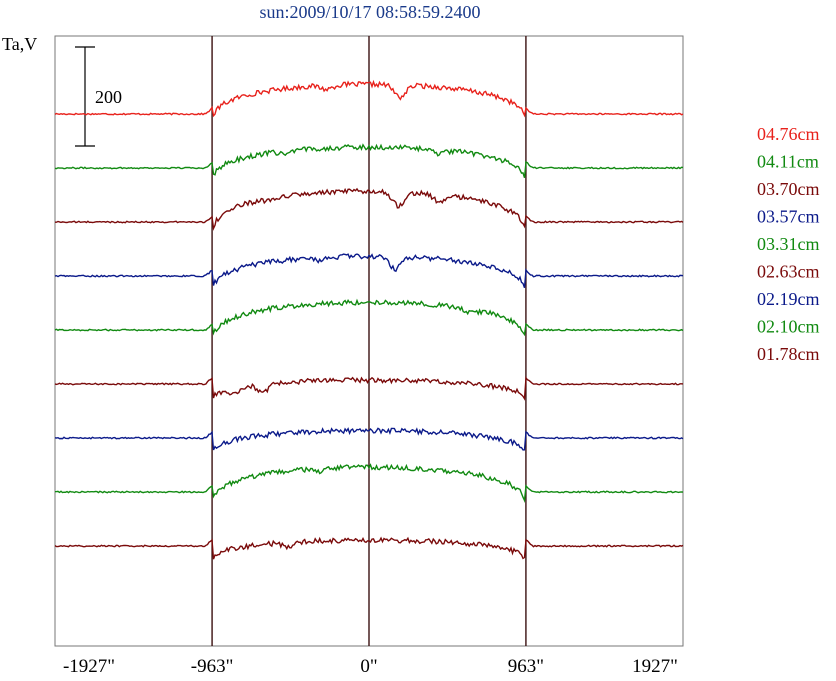 This screenshot has width=836, height=681. I want to click on legend-entry-8: 01.78cm, so click(788, 354).